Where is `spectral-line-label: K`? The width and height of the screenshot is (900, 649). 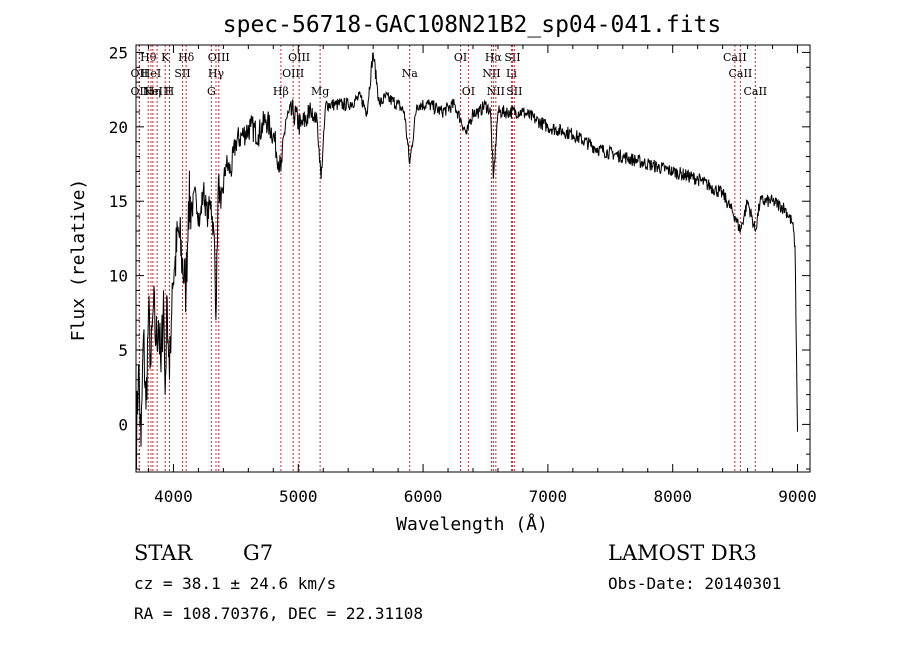 spectral-line-label: K is located at coordinates (165, 57).